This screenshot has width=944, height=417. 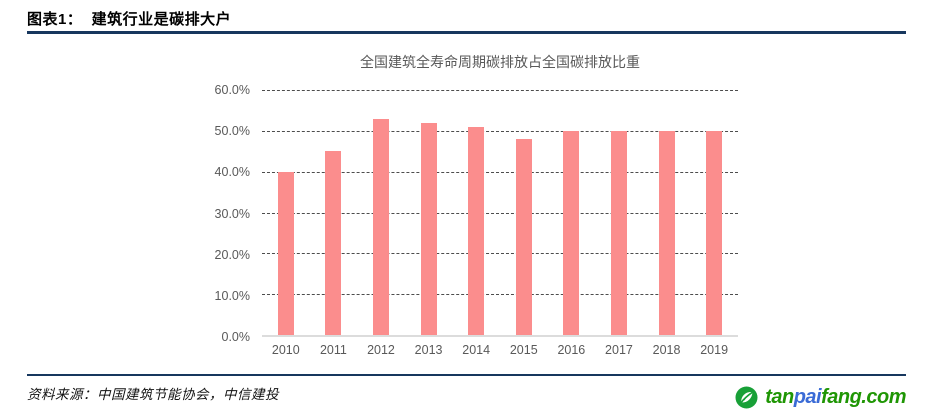 I want to click on x-tick-label: 2018, so click(x=666, y=350).